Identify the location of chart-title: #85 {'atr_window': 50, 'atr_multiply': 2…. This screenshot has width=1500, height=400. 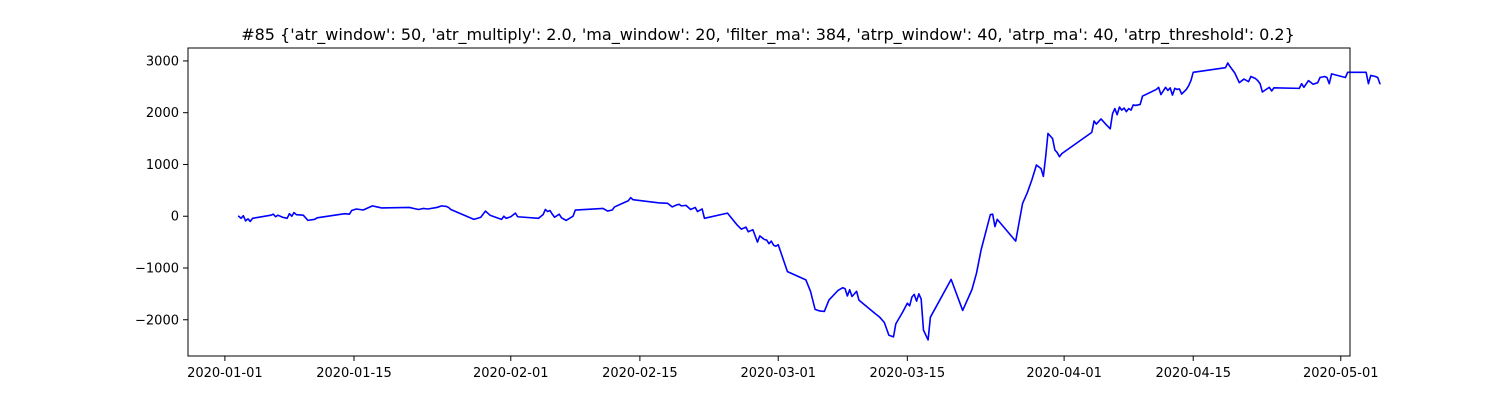
(768, 35).